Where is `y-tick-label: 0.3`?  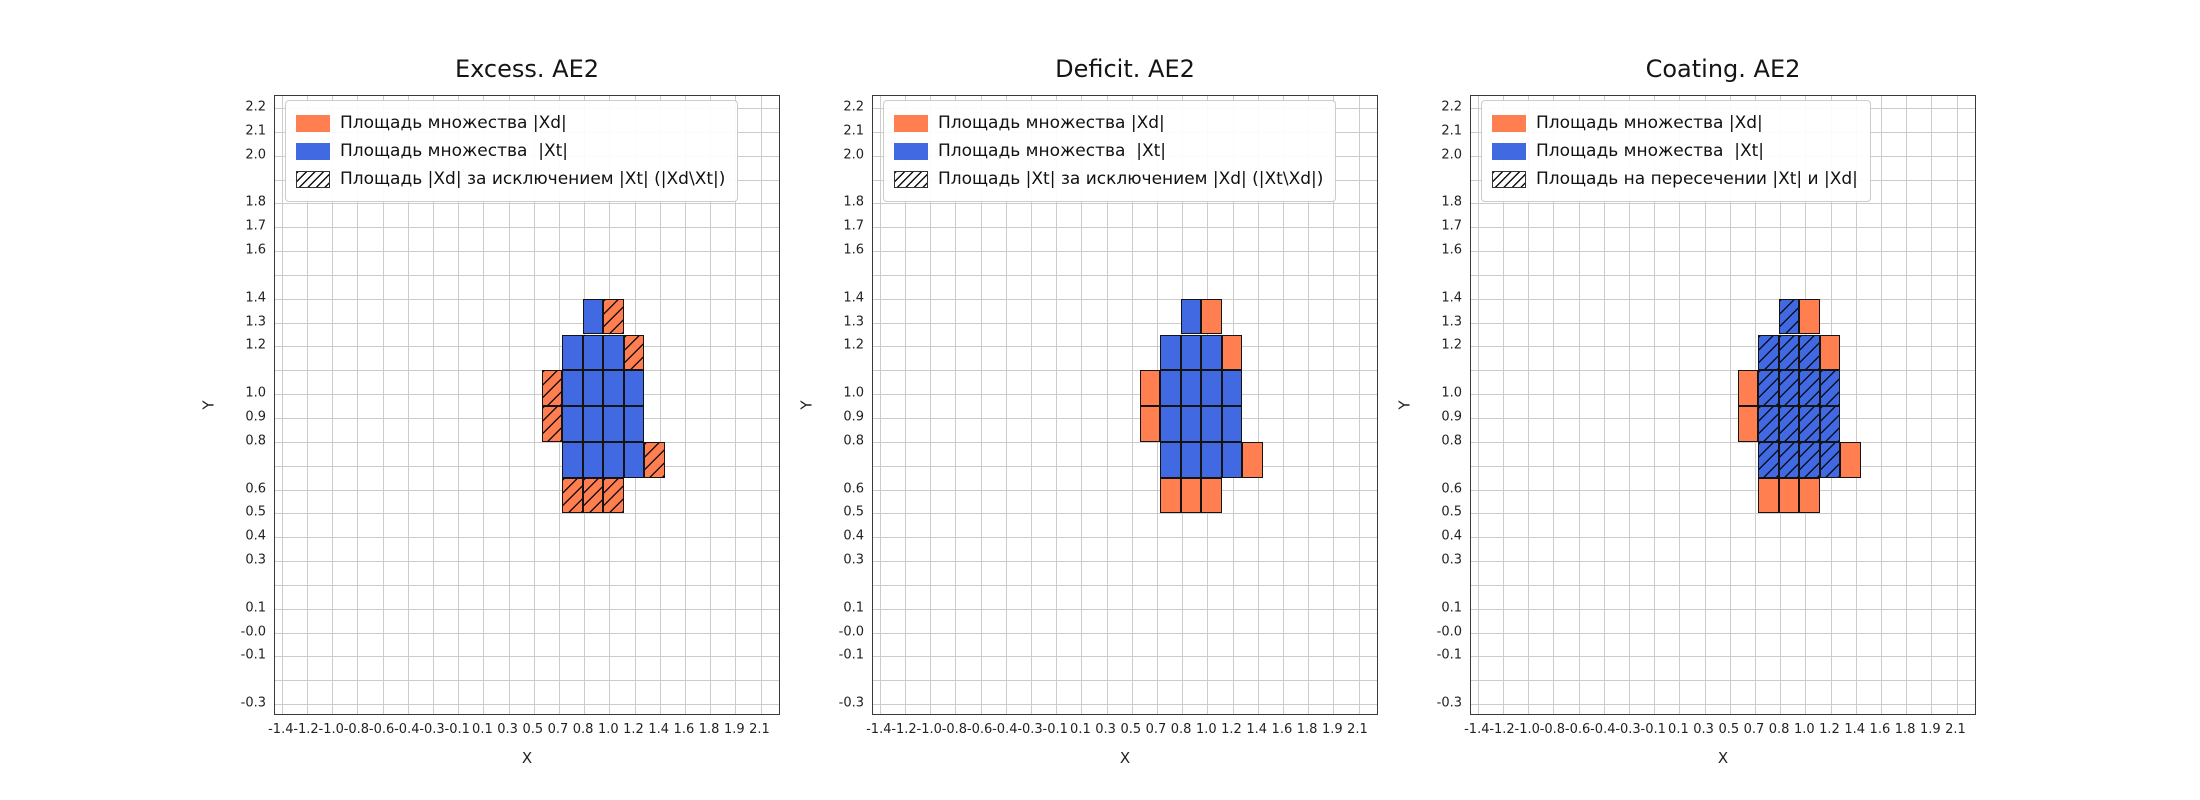
y-tick-label: 0.3 is located at coordinates (853, 560).